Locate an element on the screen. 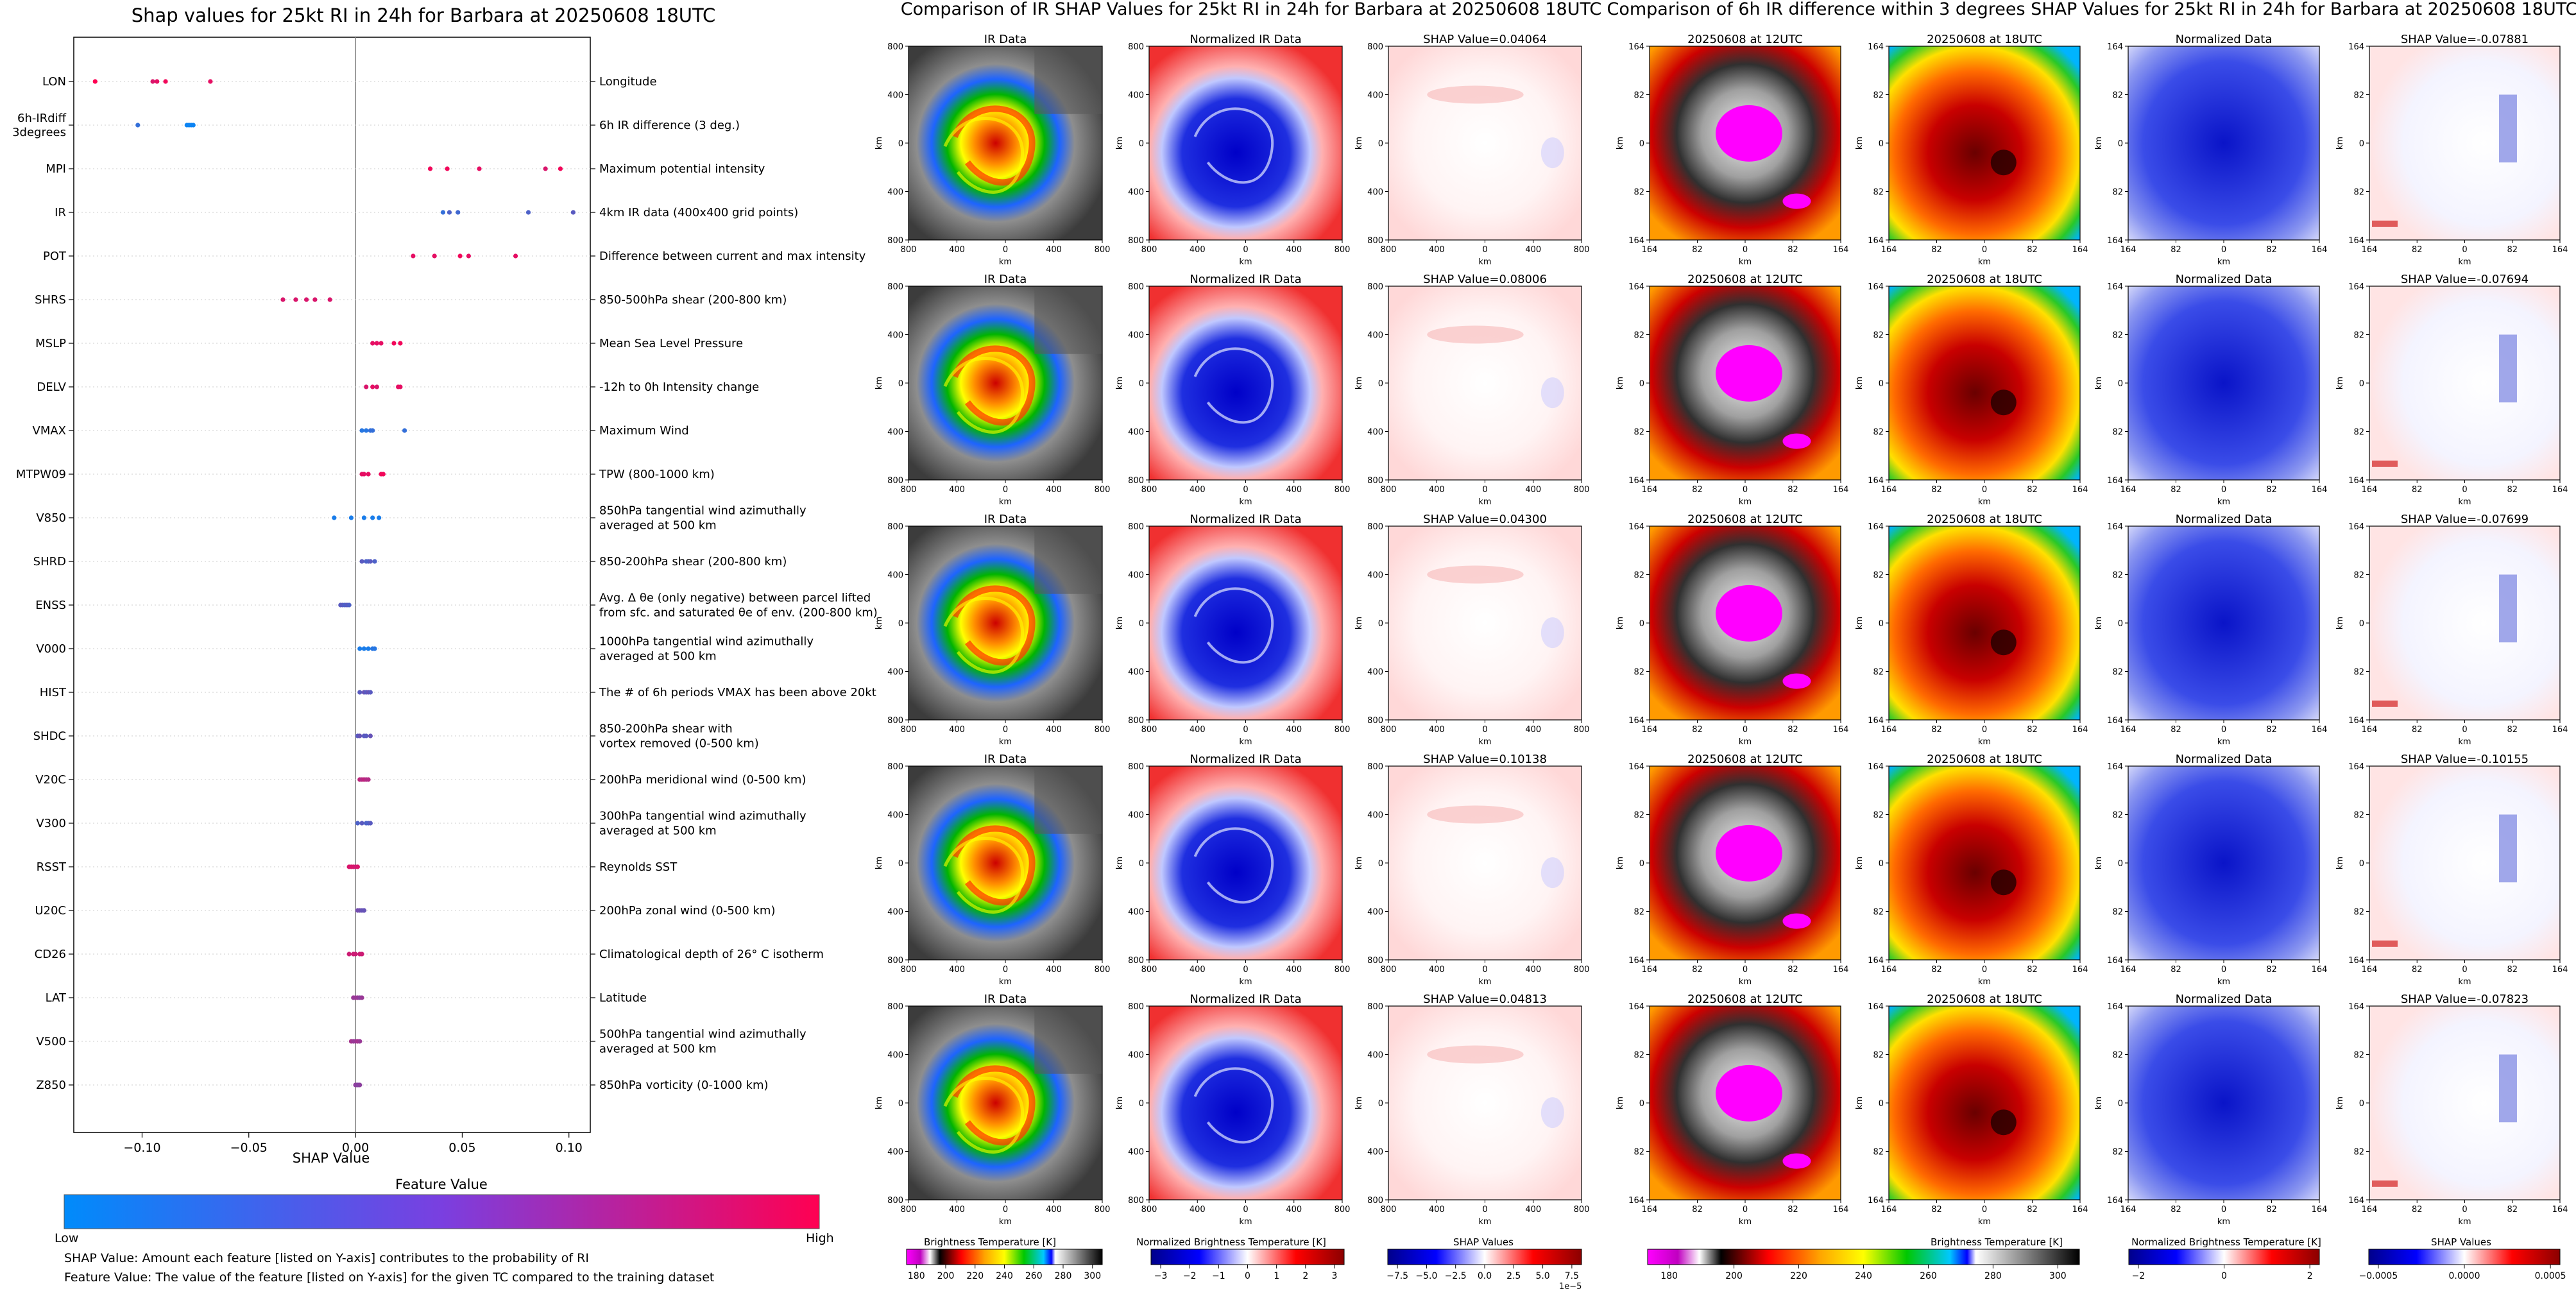 The image size is (2576, 1289). colorbar-tick-label: 300 is located at coordinates (2058, 1276).